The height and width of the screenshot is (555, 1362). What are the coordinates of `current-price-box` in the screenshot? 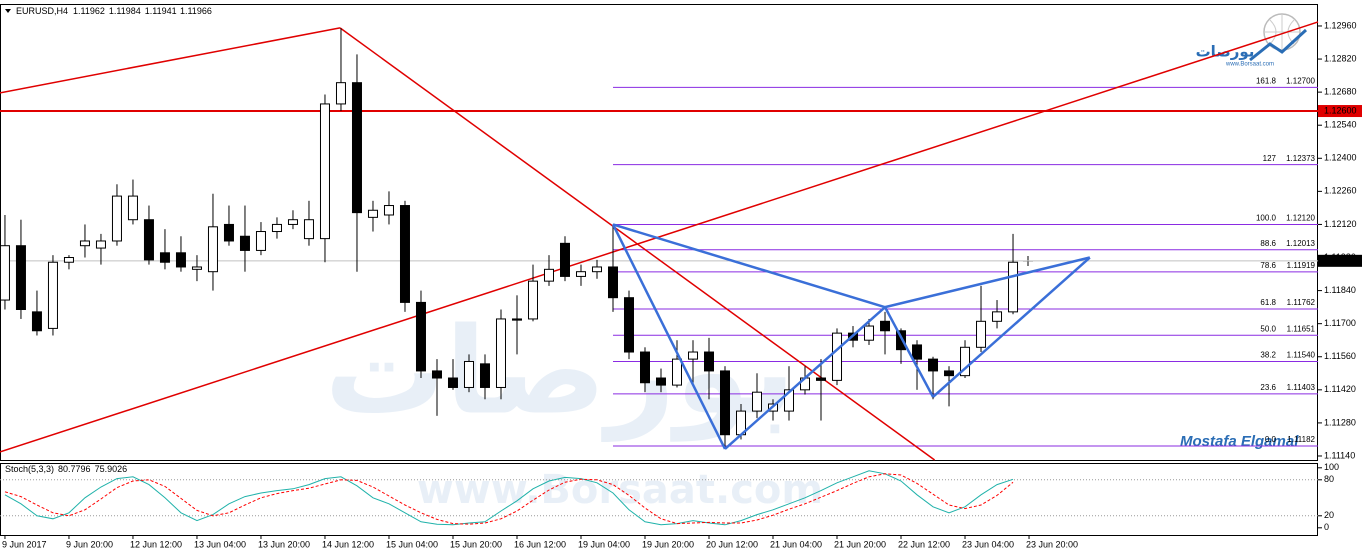 It's located at (1340, 260).